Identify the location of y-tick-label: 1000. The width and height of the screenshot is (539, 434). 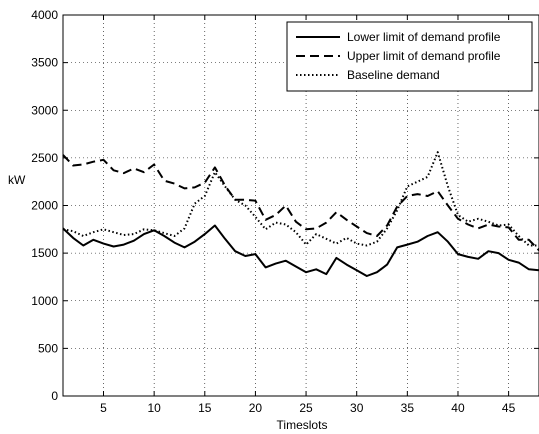
(44, 301).